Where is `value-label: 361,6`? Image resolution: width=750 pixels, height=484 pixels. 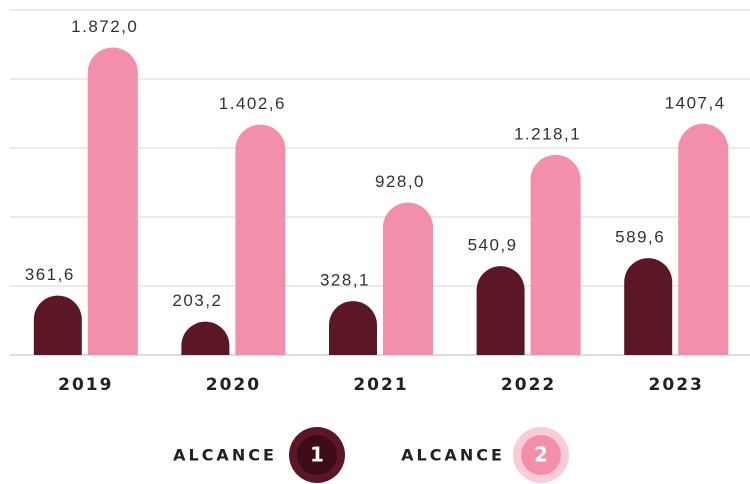
value-label: 361,6 is located at coordinates (50, 274).